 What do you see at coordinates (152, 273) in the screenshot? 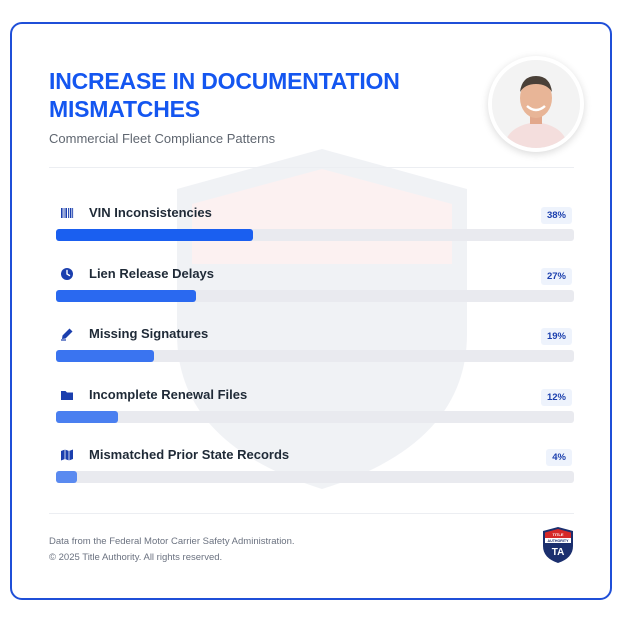
I see `bar-label: Lien Release Delays` at bounding box center [152, 273].